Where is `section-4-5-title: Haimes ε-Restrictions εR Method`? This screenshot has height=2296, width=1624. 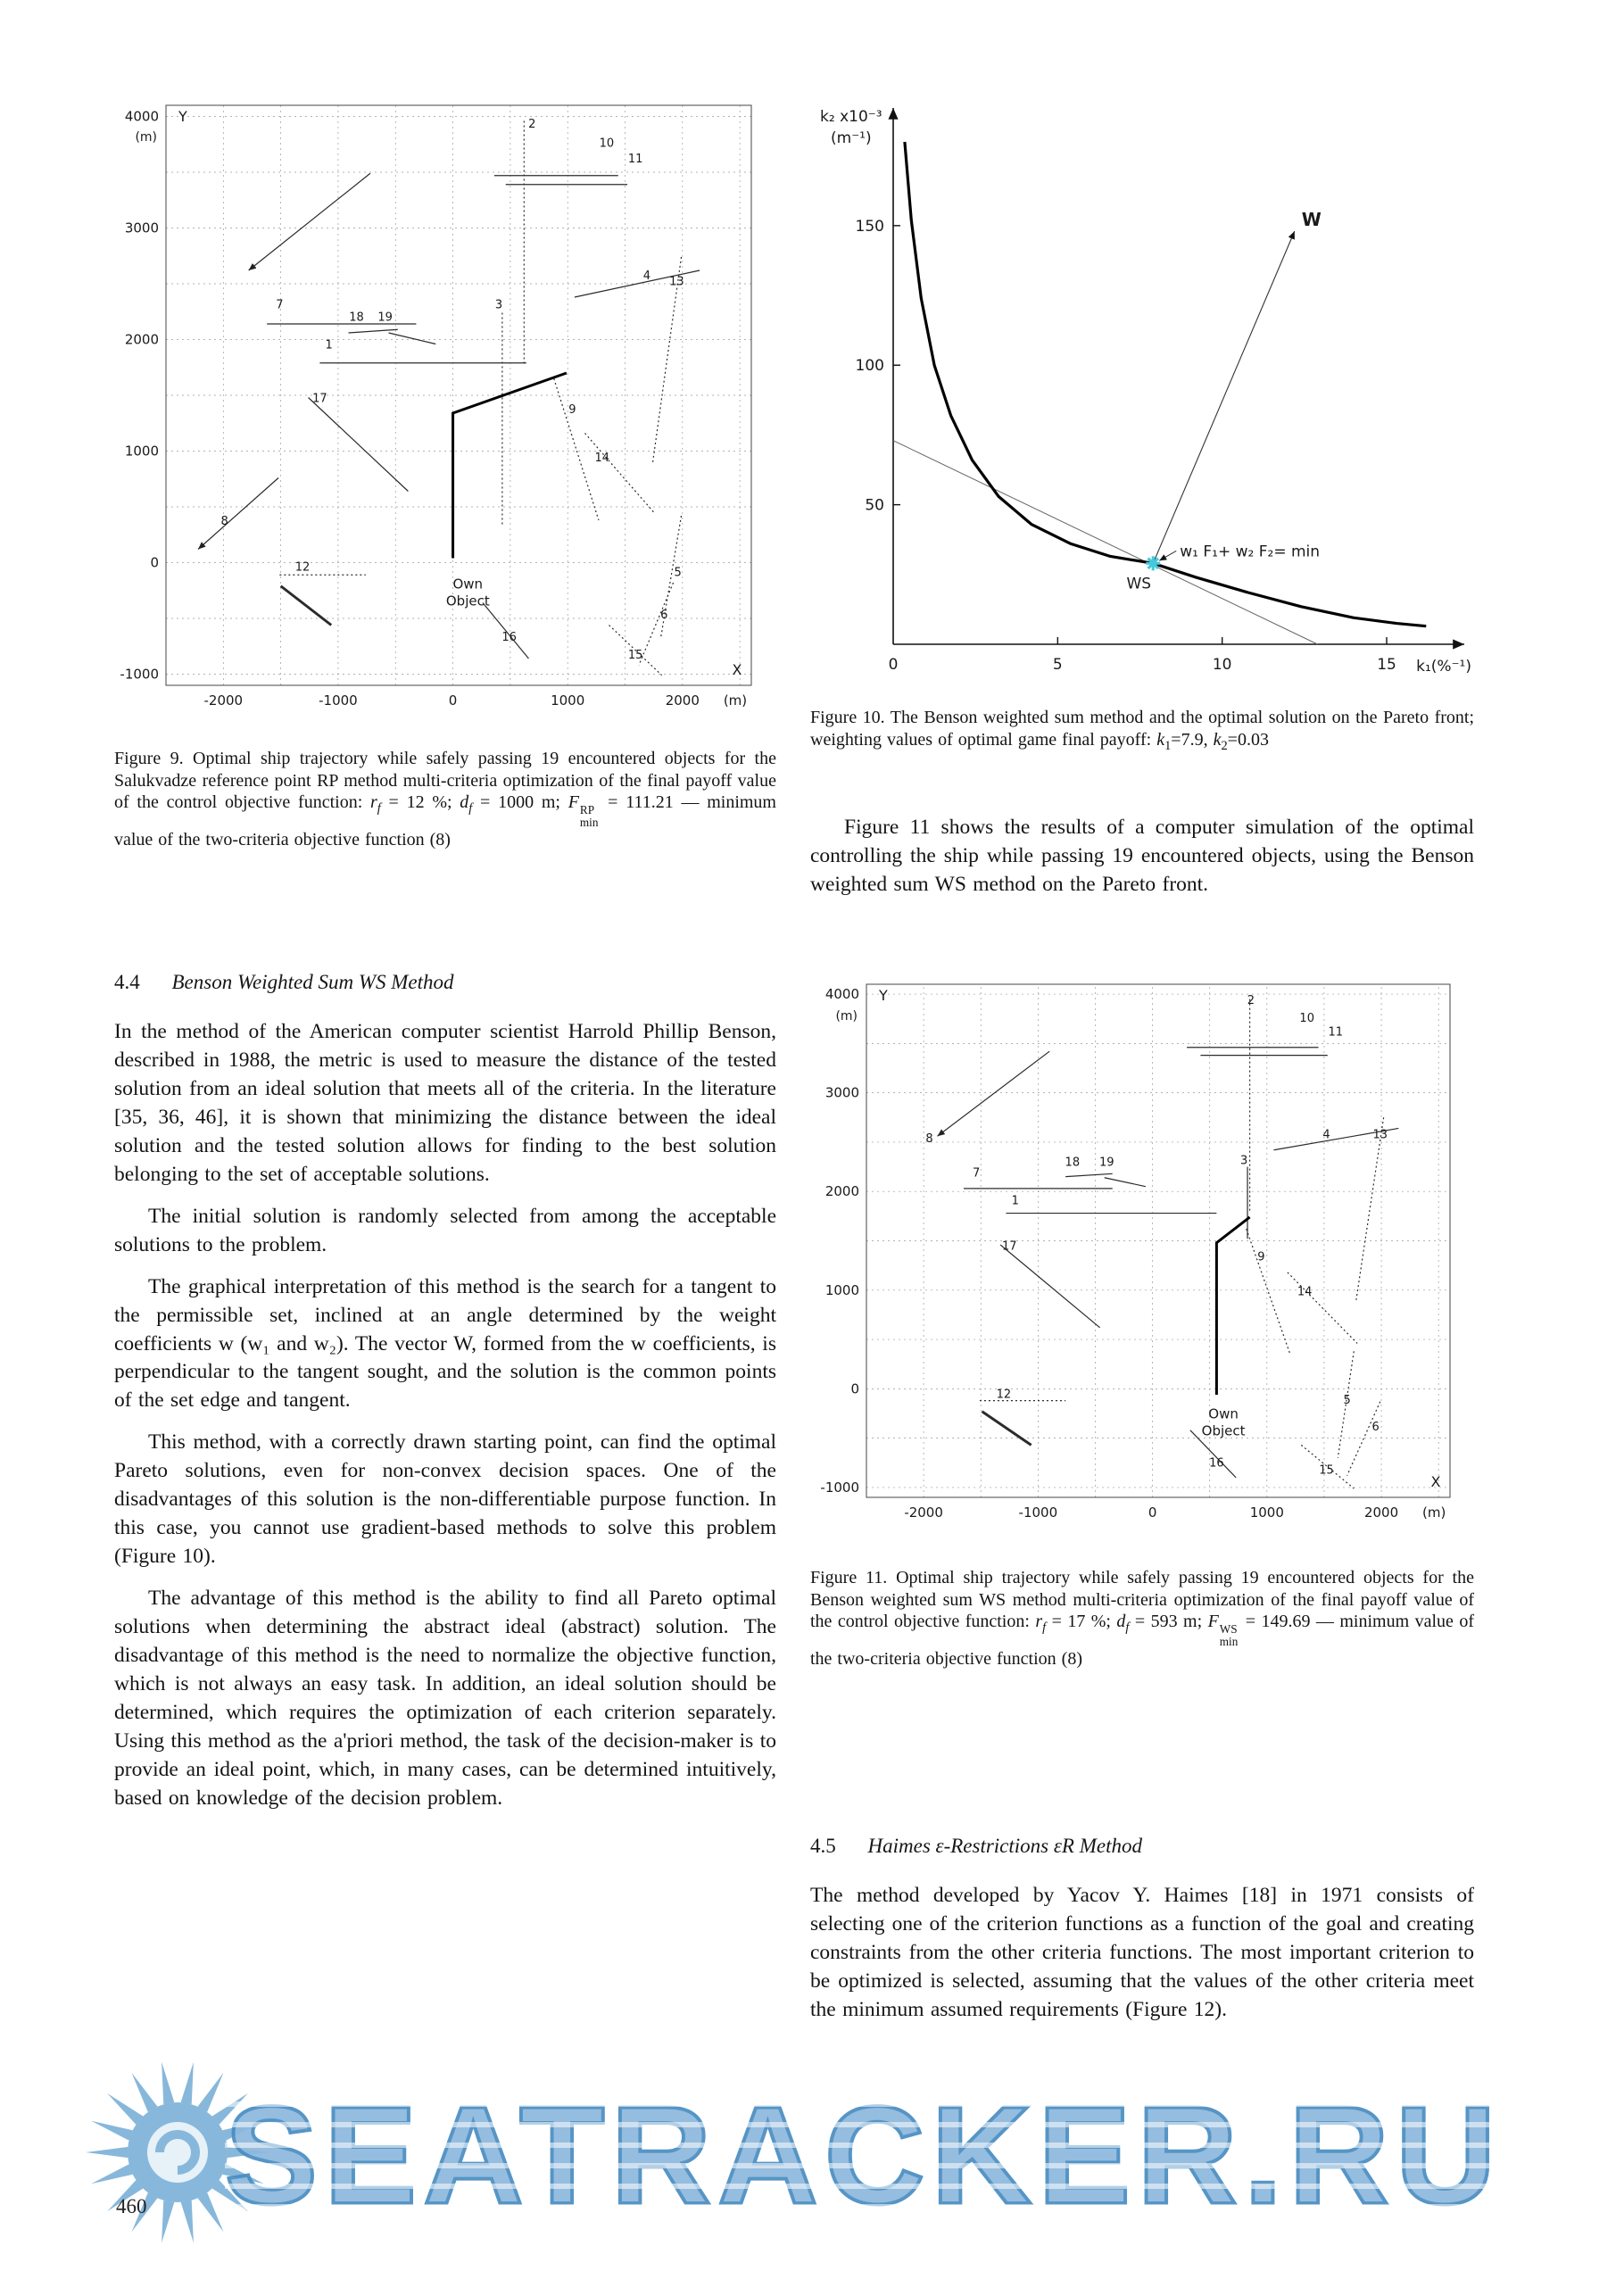 section-4-5-title: Haimes ε-Restrictions εR Method is located at coordinates (1005, 1846).